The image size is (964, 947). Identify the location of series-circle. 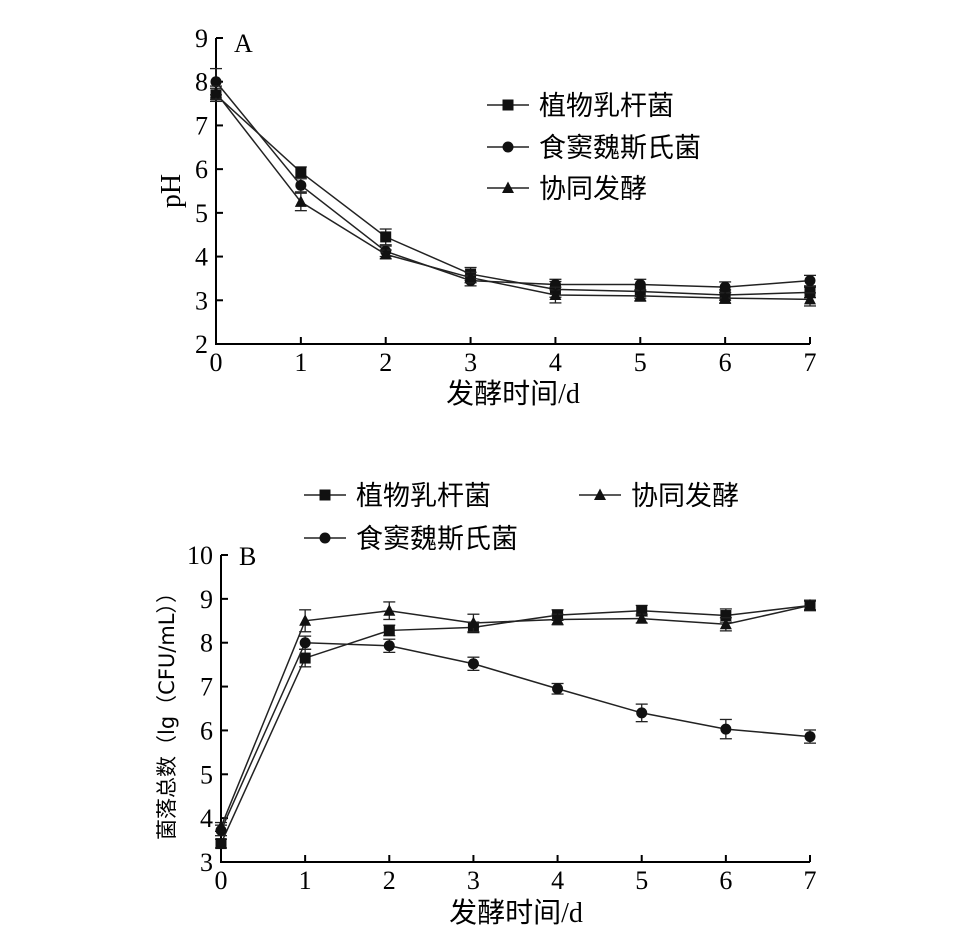
(515, 736).